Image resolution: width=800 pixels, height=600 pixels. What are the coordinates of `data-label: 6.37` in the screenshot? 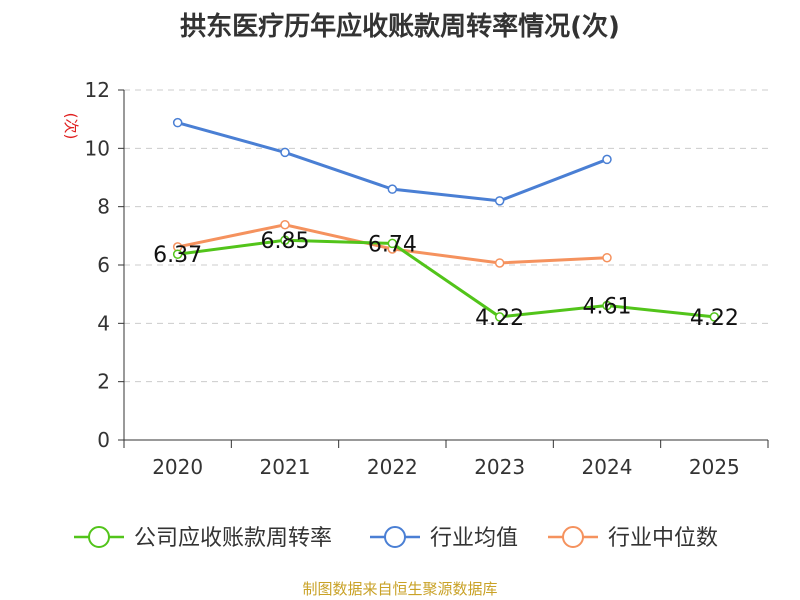 It's located at (177, 255).